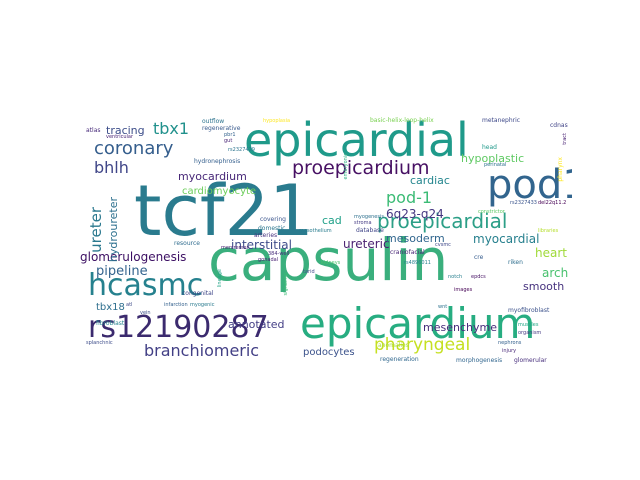  I want to click on word-cad: cad, so click(332, 220).